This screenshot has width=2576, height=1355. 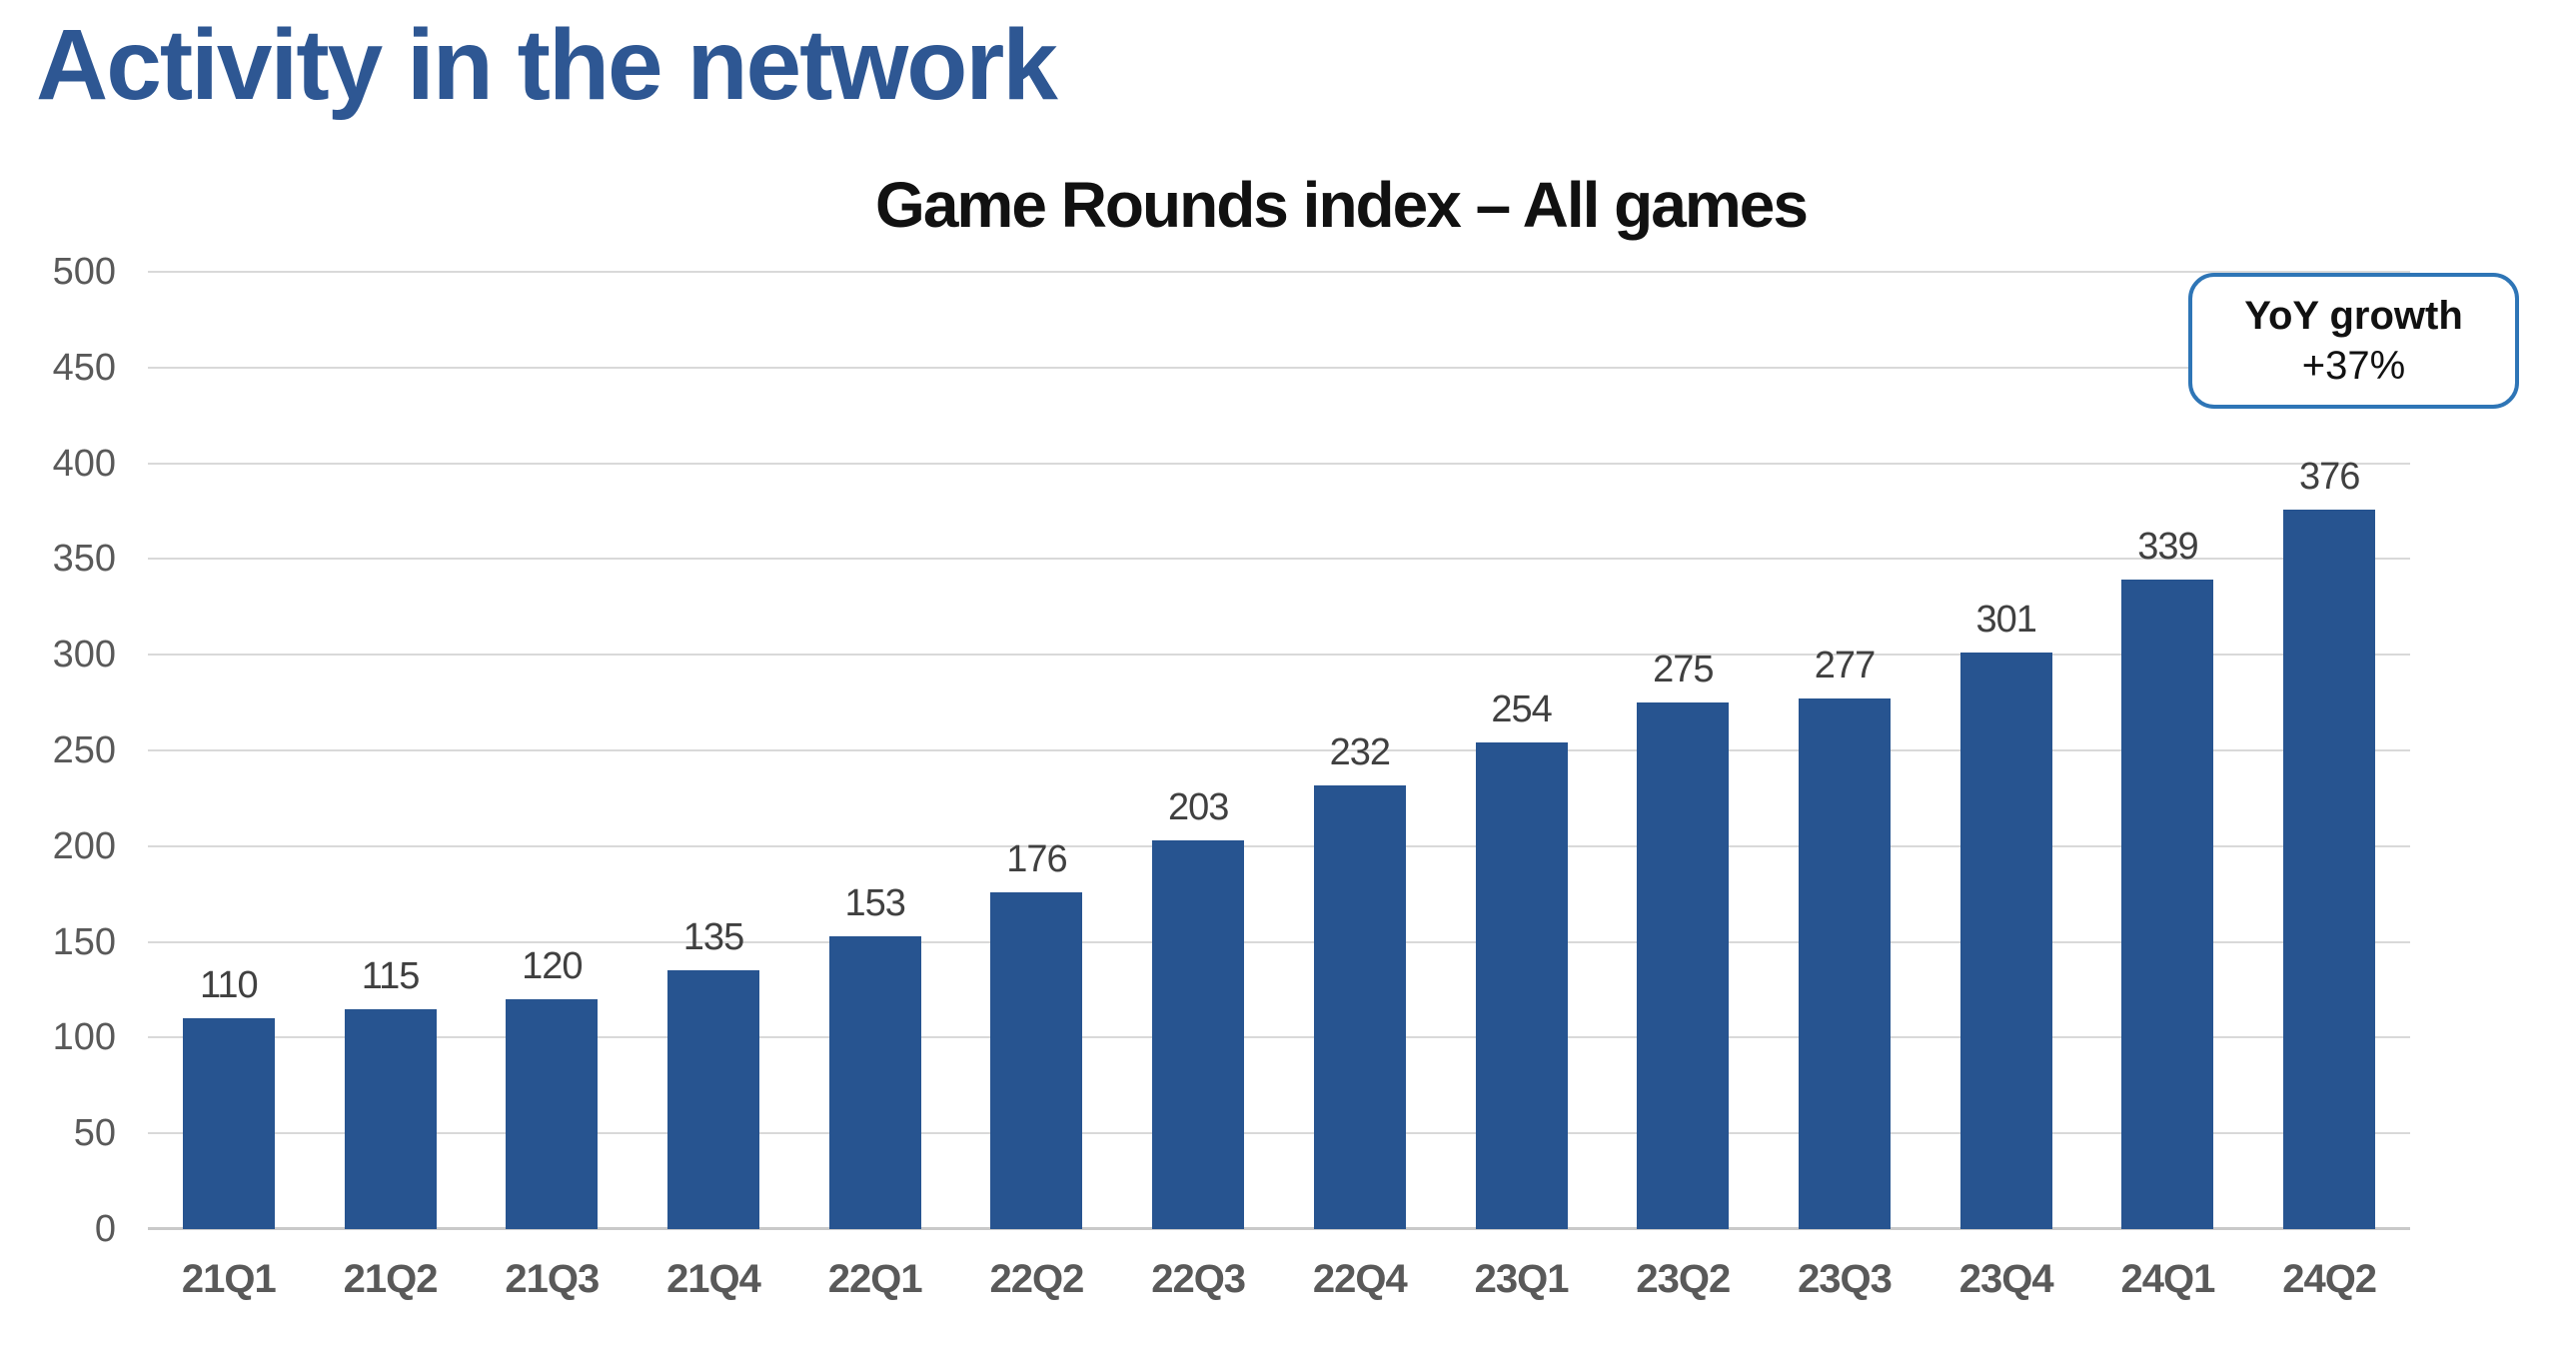 What do you see at coordinates (1036, 1279) in the screenshot?
I see `x-axis-category-label: 22Q2` at bounding box center [1036, 1279].